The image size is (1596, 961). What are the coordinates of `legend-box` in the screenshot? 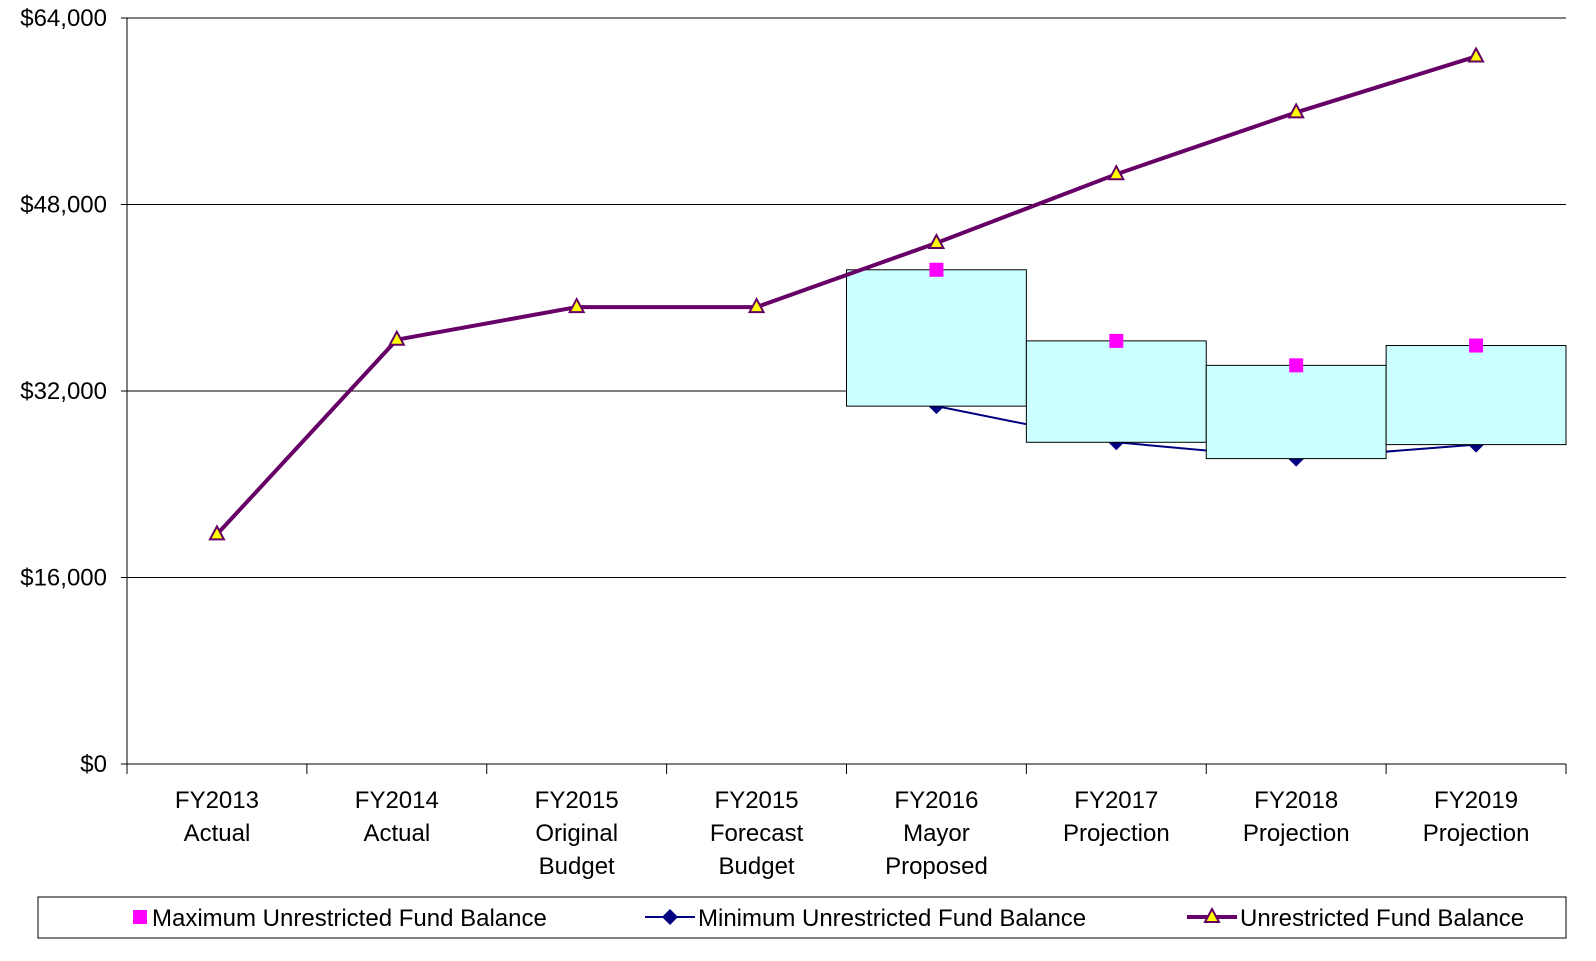 It's located at (802, 917).